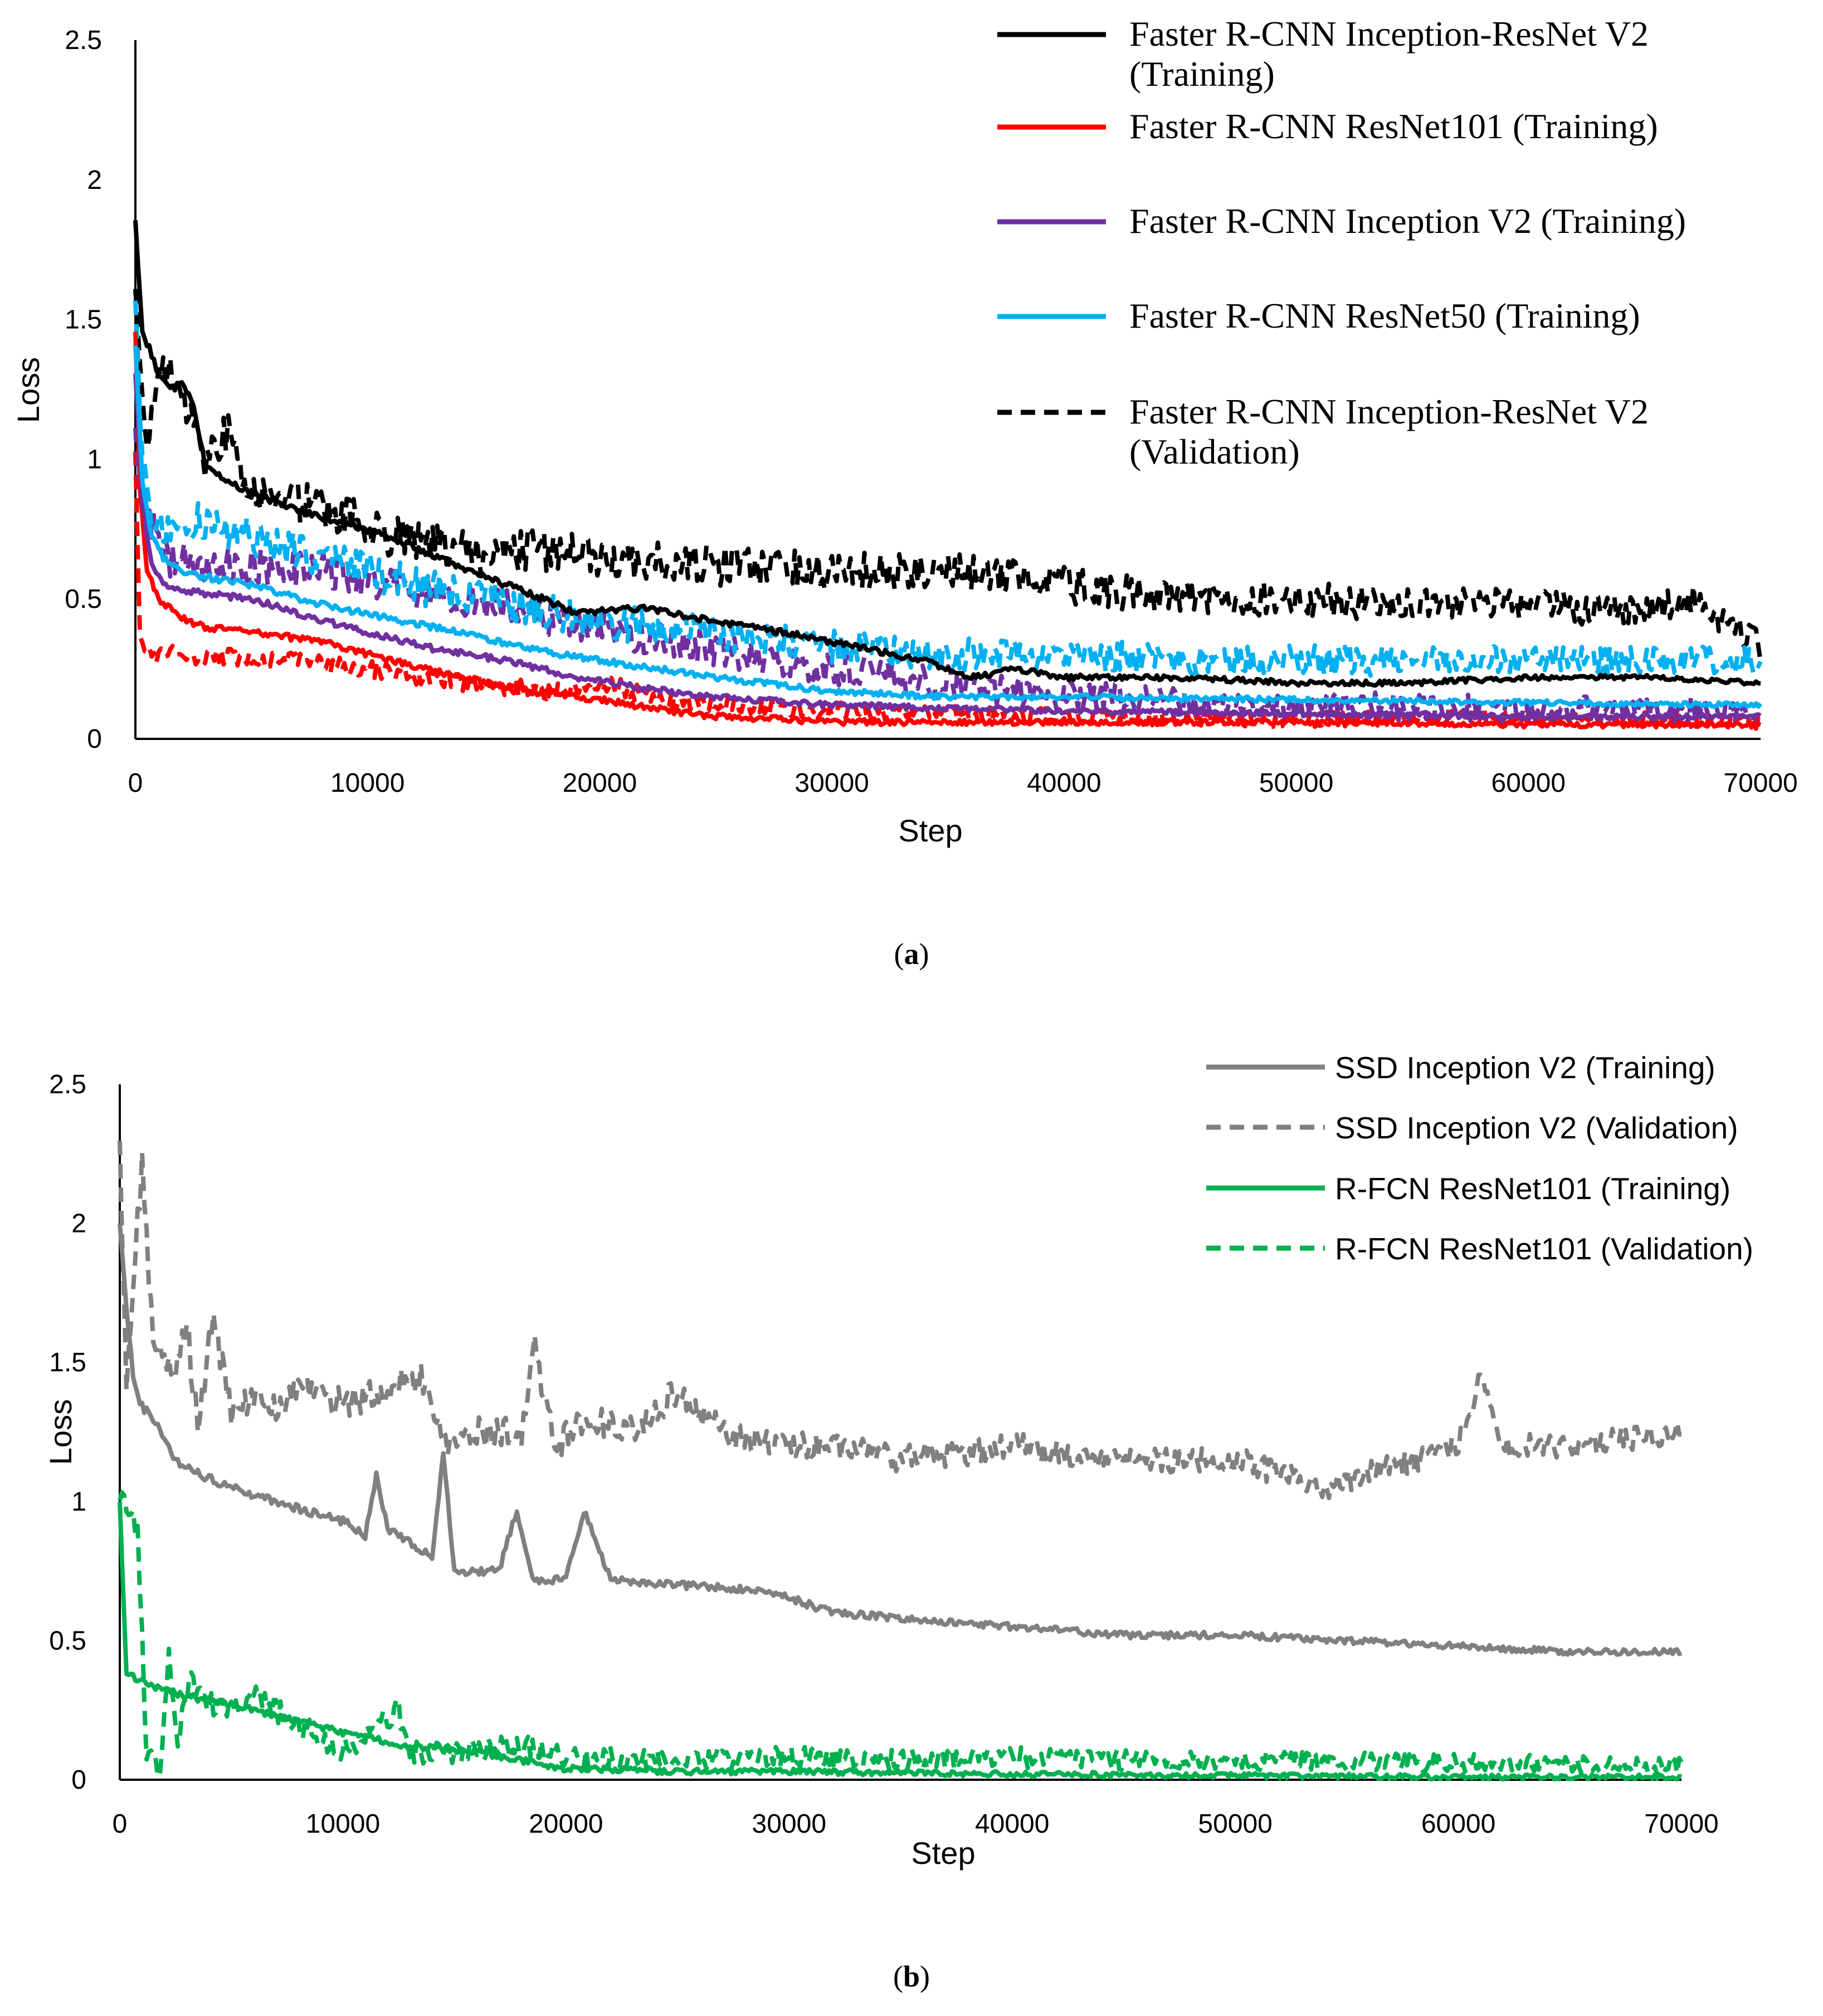 The image size is (1823, 2016). Describe the element at coordinates (789, 1824) in the screenshot. I see `chart-b-xtick-label: 30000` at that location.